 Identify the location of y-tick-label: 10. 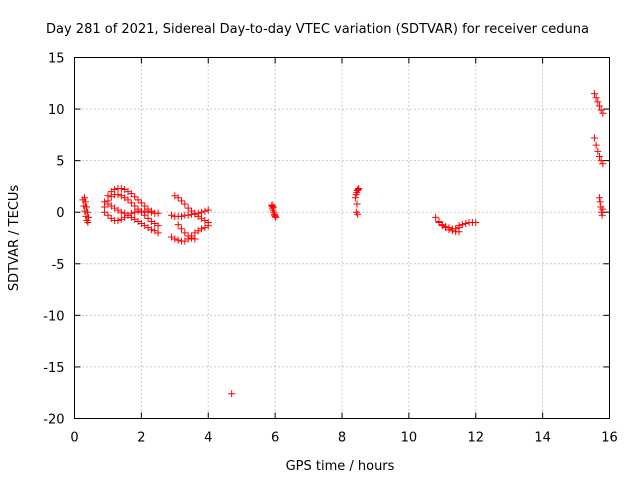
(56, 110).